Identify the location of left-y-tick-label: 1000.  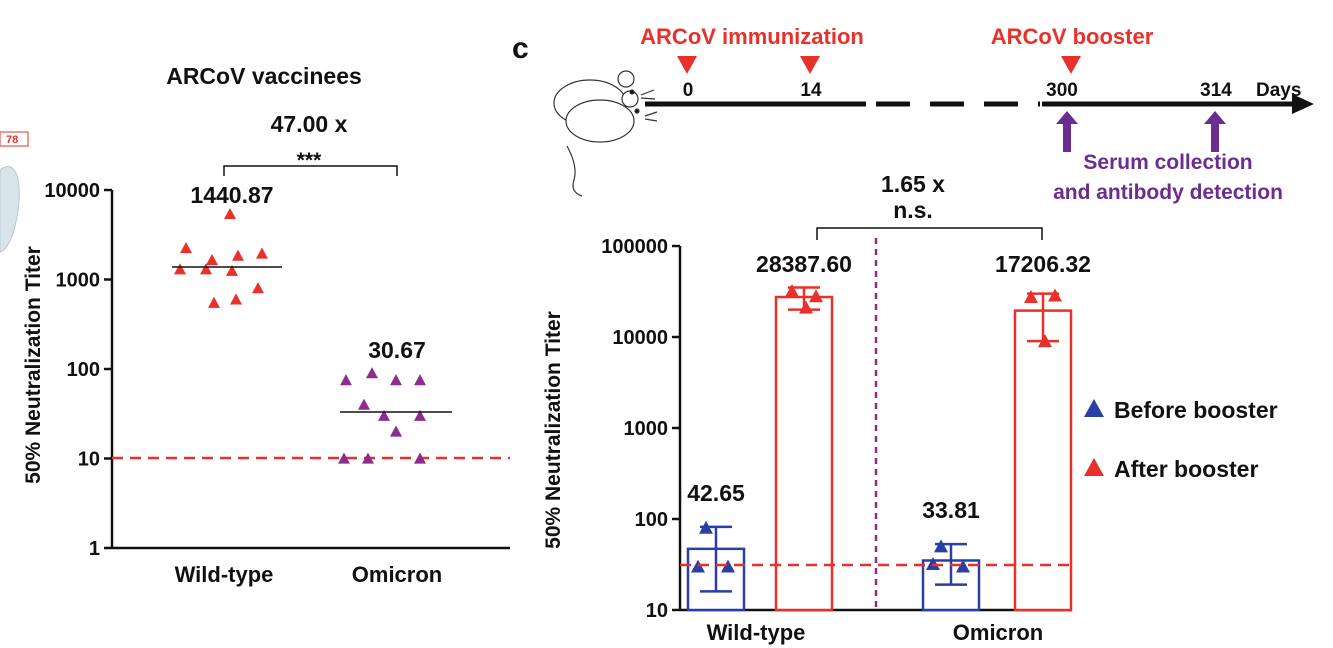
(78, 281).